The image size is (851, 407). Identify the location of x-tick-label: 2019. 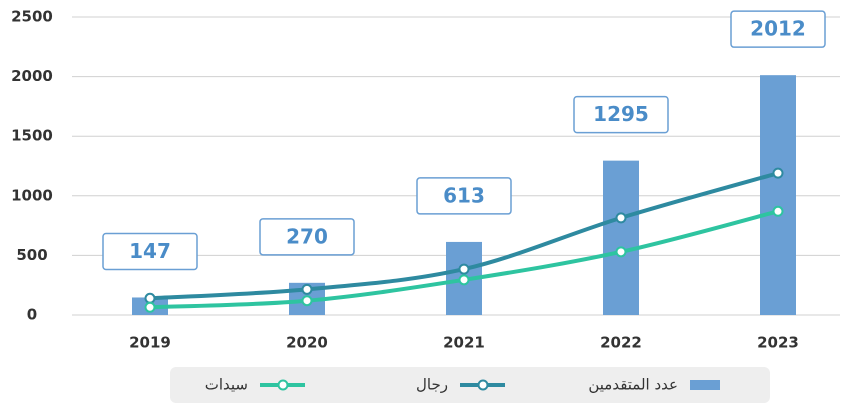
(150, 343).